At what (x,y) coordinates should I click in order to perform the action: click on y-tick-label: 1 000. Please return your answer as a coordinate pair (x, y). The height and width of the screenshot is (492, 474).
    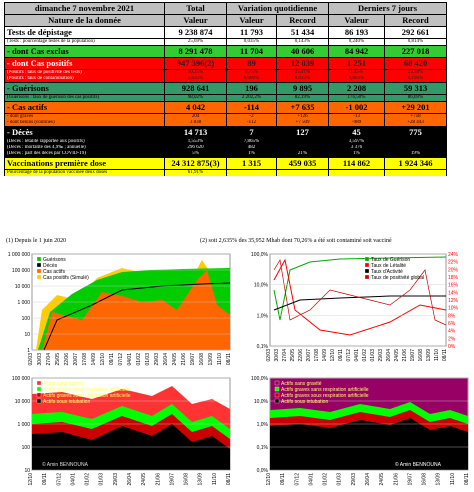
    Looking at the image, I should click on (23, 303).